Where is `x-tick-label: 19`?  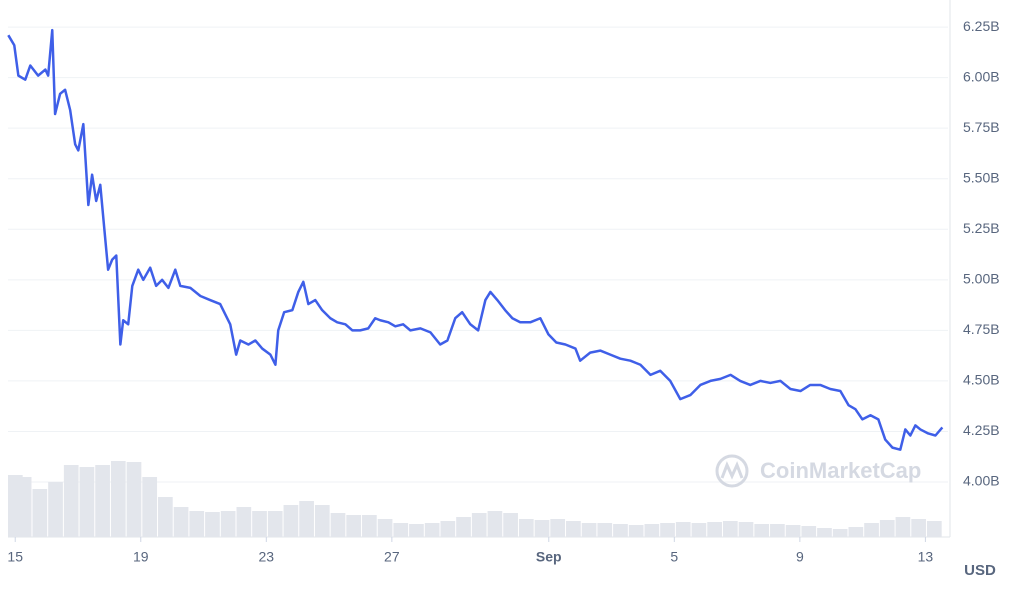 x-tick-label: 19 is located at coordinates (141, 557).